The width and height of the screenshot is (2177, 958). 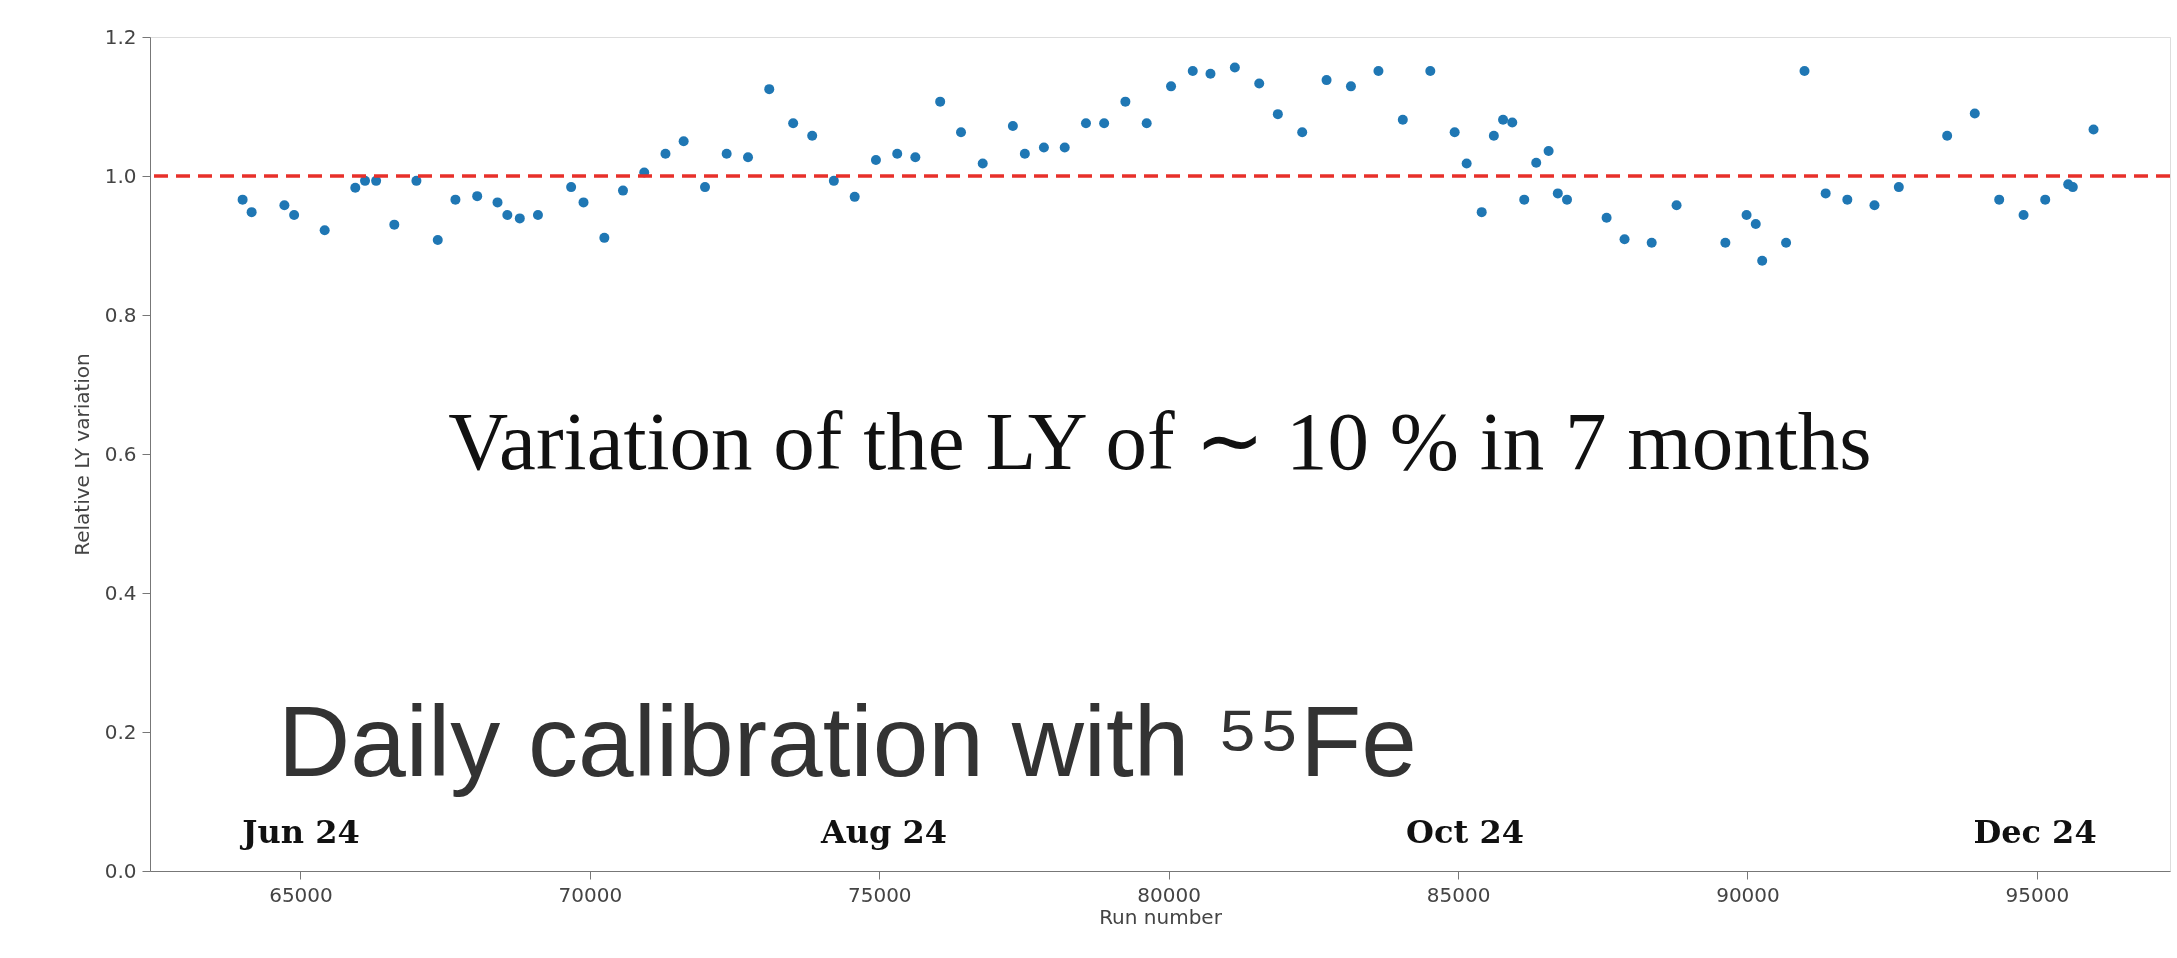 I want to click on annotation: Jun 24, so click(x=299, y=832).